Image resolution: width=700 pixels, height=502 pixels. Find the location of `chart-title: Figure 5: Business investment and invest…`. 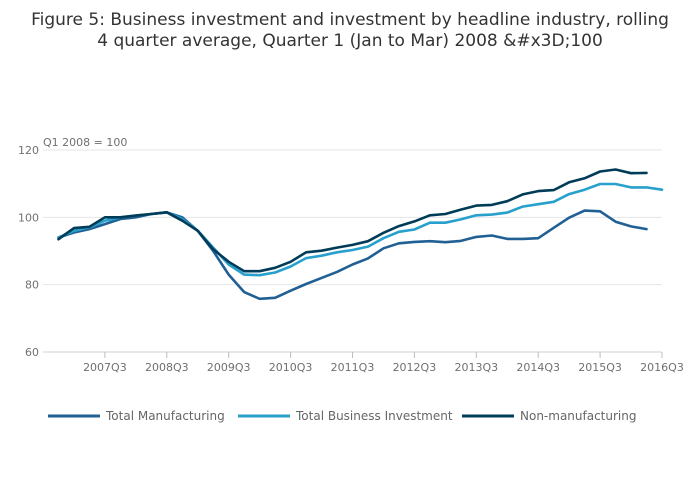

chart-title: Figure 5: Business investment and invest… is located at coordinates (350, 30).